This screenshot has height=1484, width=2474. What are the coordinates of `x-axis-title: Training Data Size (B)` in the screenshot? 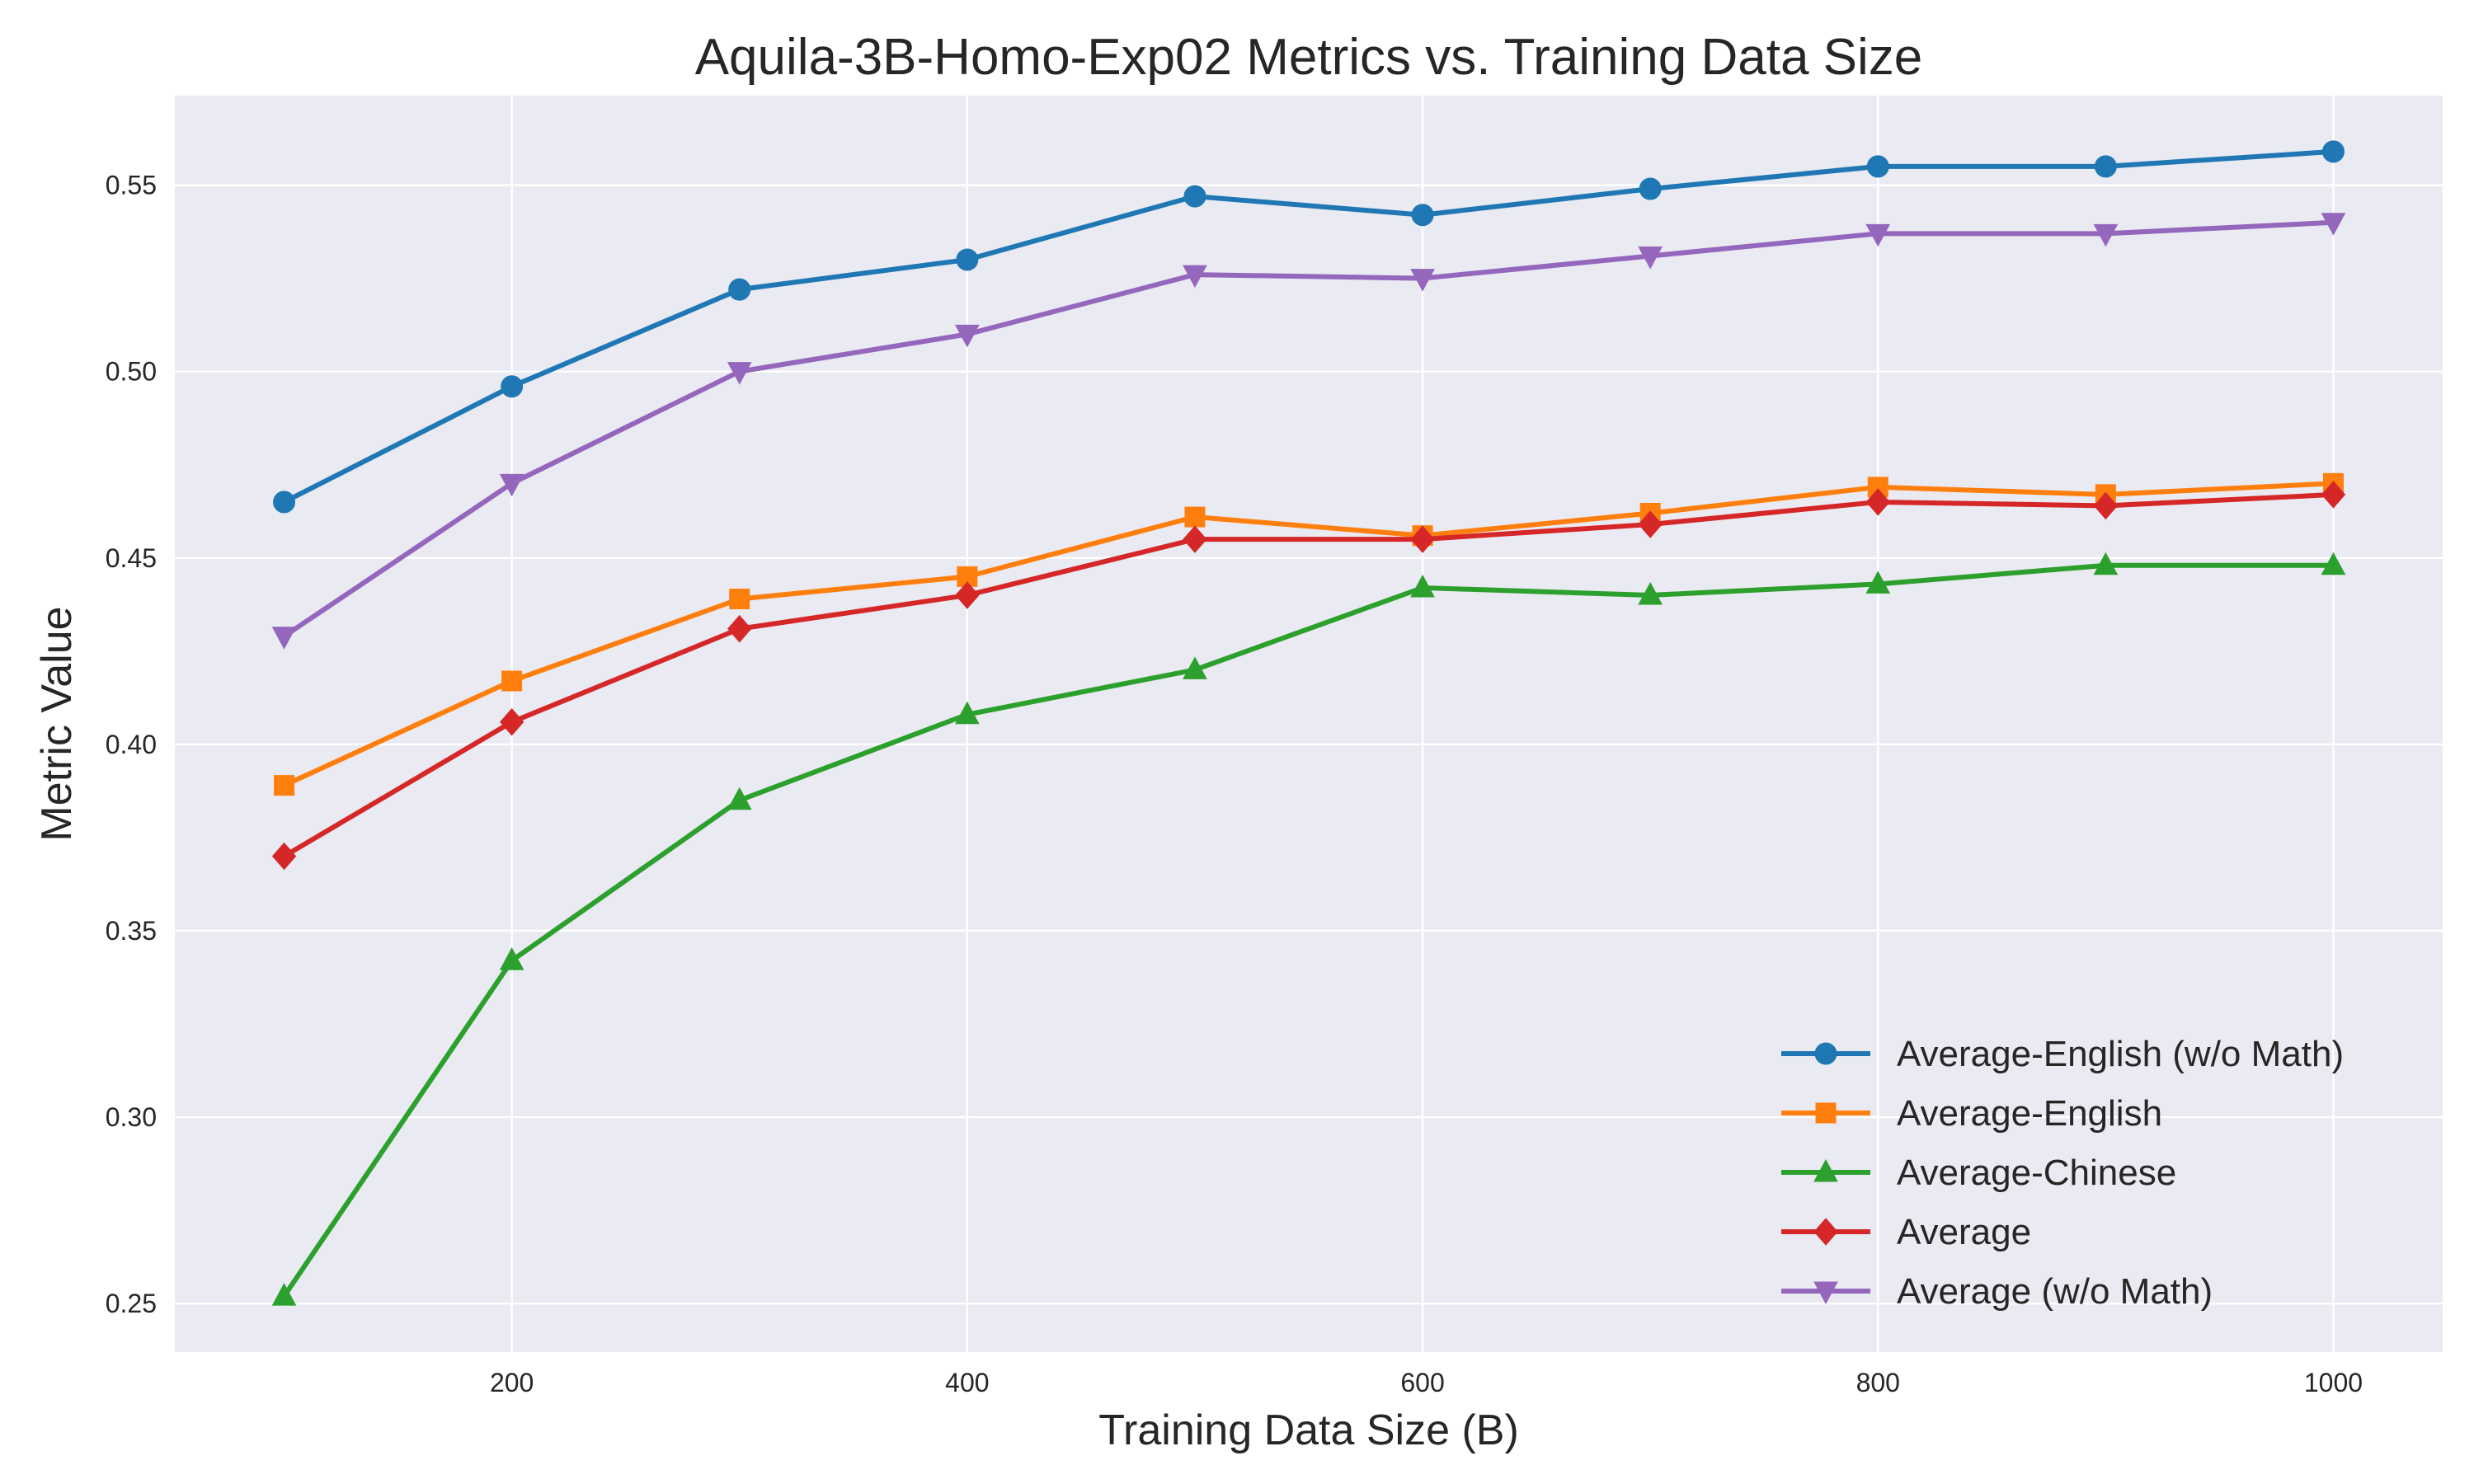 It's located at (1308, 1430).